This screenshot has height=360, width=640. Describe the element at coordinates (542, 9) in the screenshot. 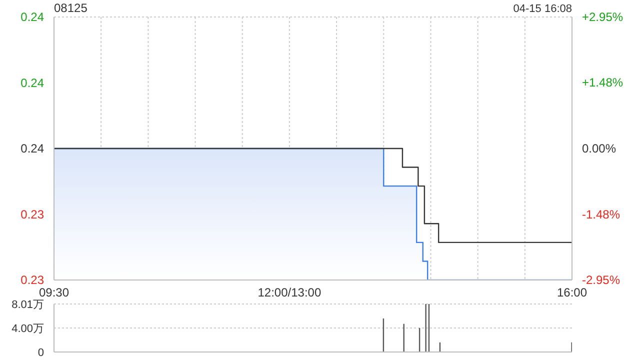

I see `text: 04-15 16:08` at that location.